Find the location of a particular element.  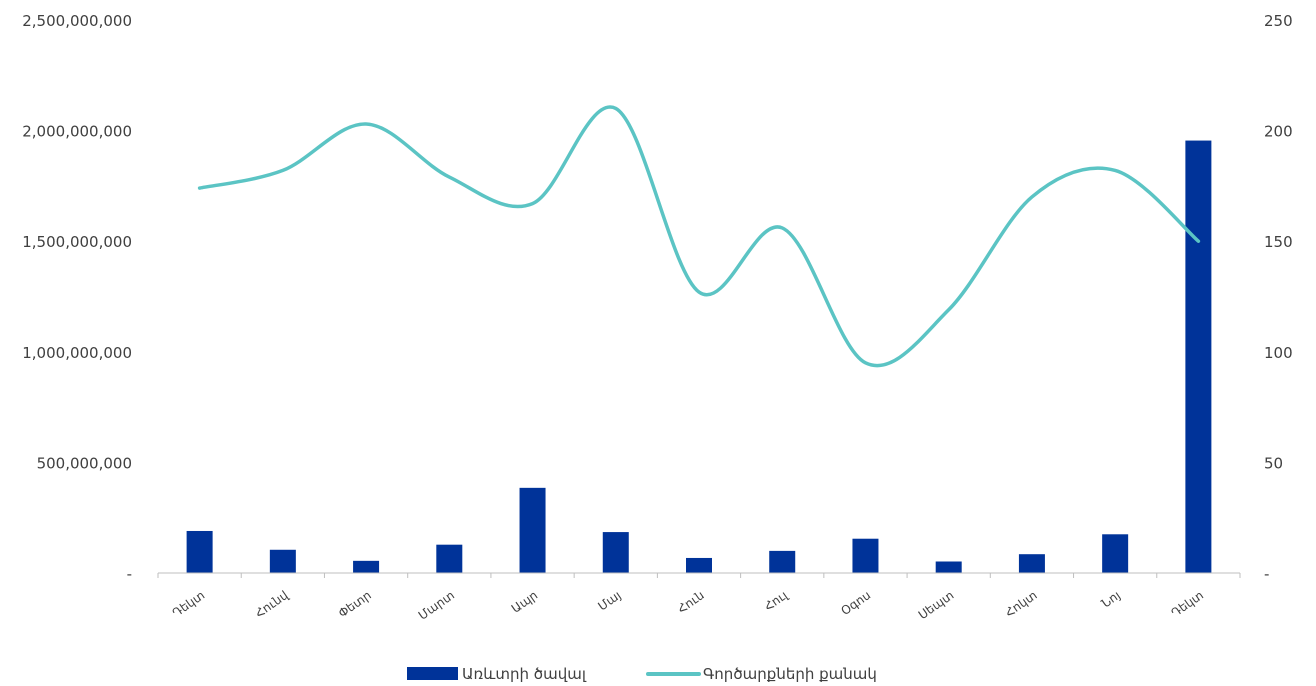

y-left-tick-label: 1,500,000,000 is located at coordinates (77, 242).